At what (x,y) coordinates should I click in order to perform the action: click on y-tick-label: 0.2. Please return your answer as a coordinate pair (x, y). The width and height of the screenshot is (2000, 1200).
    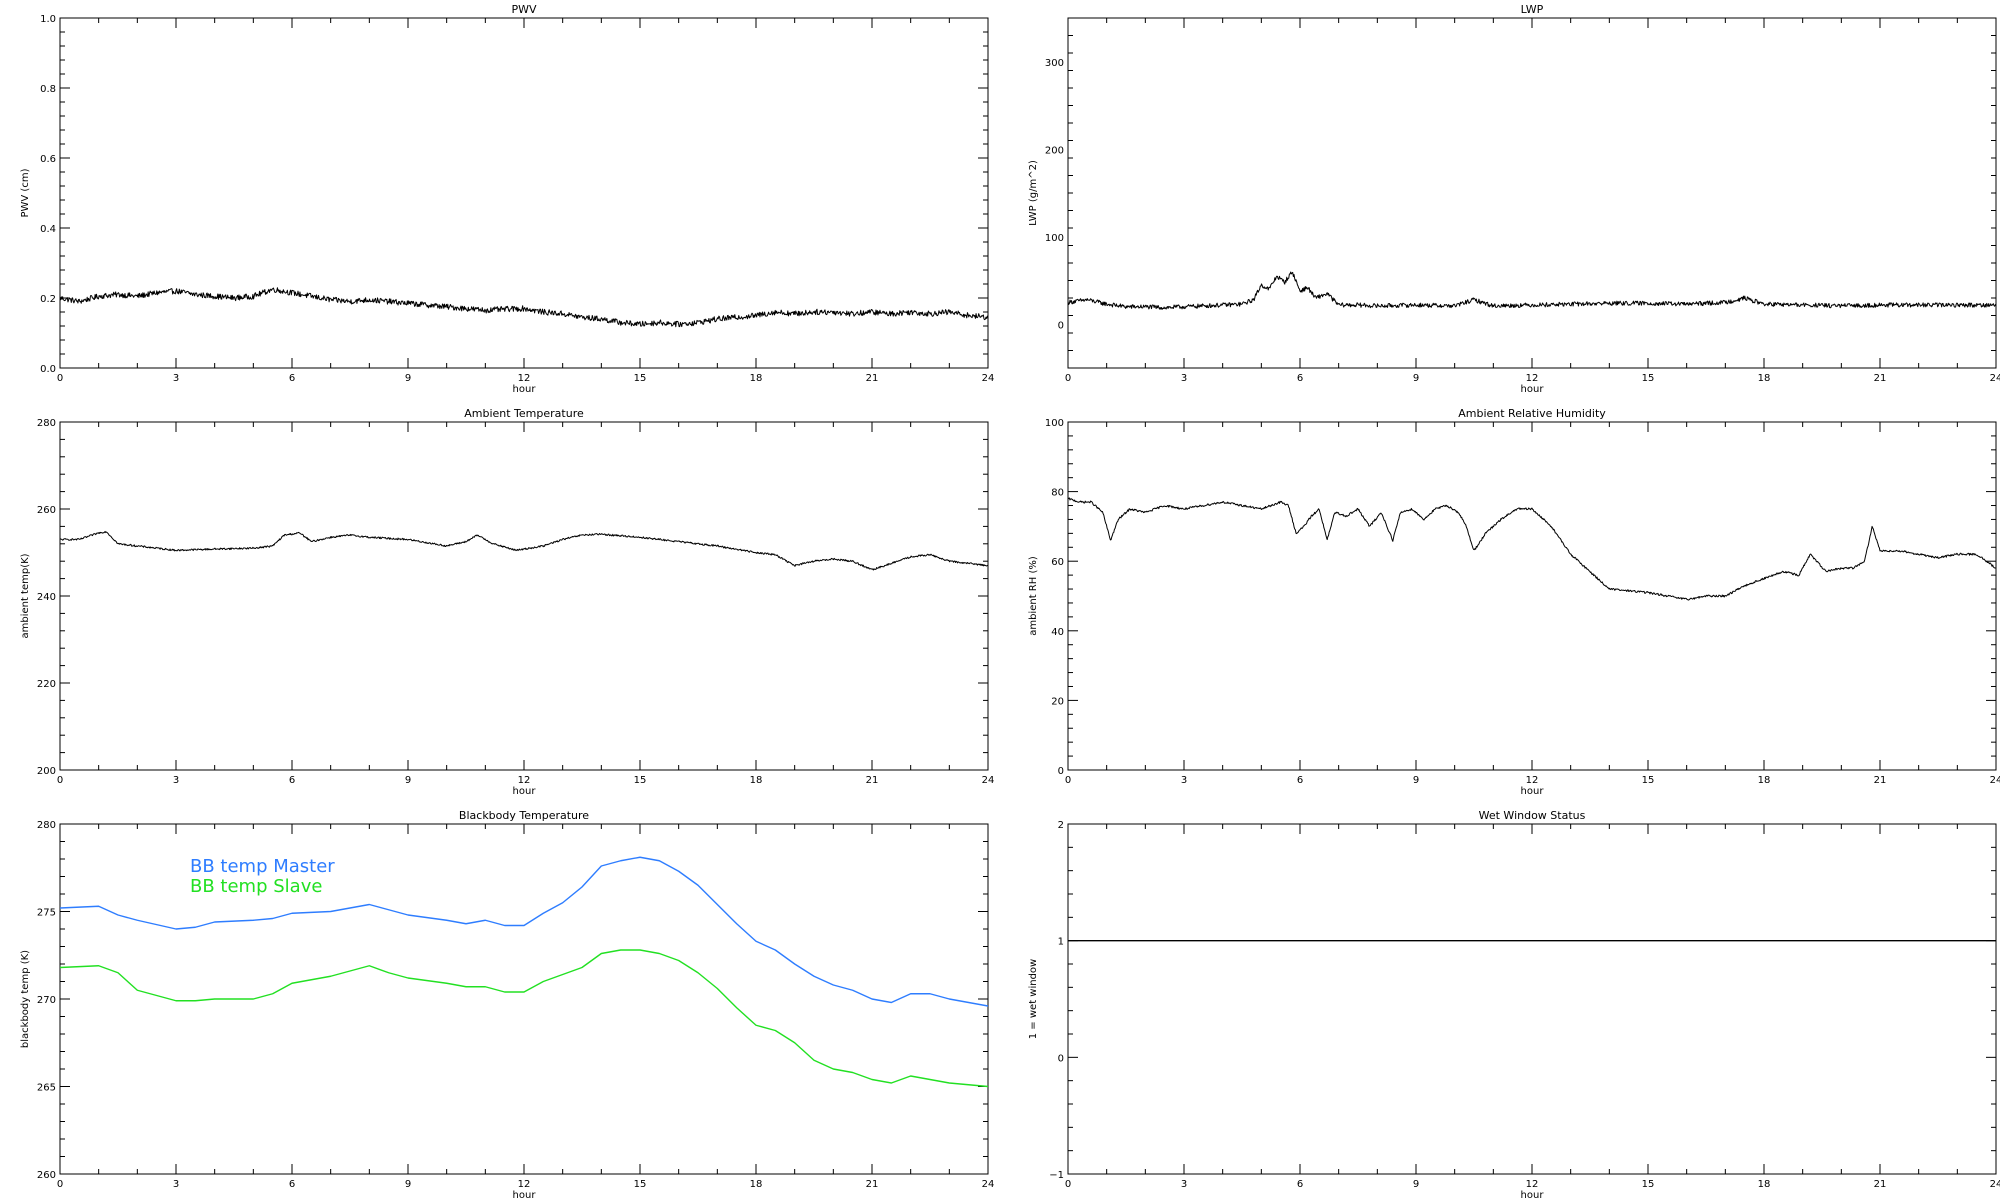
    Looking at the image, I should click on (48, 299).